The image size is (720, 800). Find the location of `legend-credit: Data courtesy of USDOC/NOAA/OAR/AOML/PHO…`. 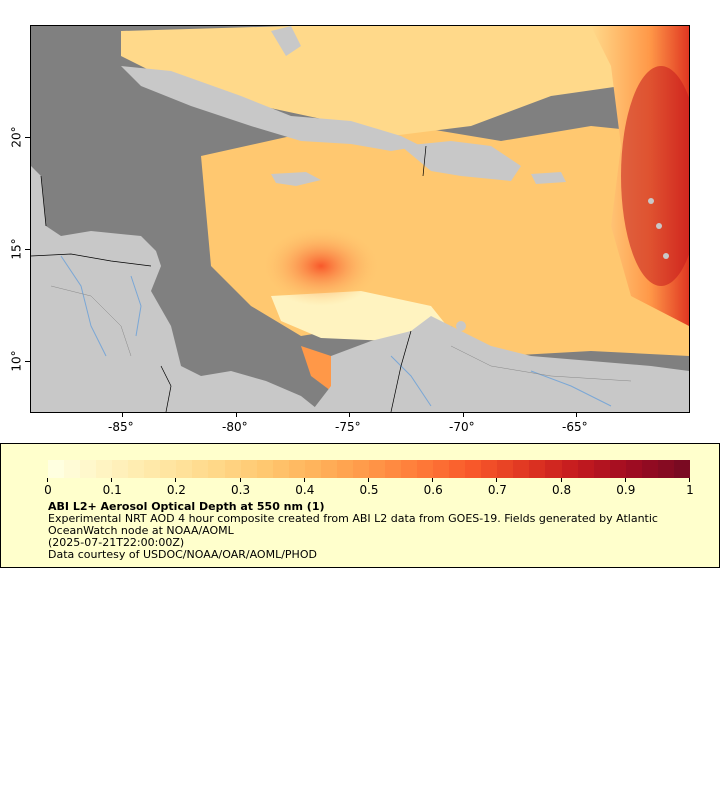

legend-credit: Data courtesy of USDOC/NOAA/OAR/AOML/PHO… is located at coordinates (182, 554).